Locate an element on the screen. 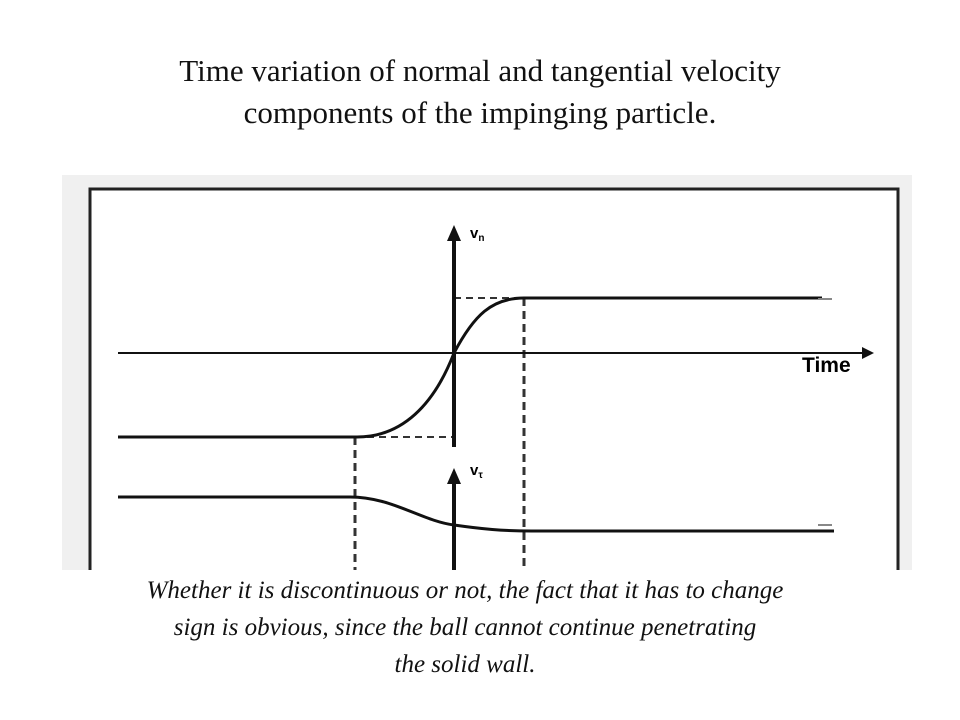  vn-symbol: v is located at coordinates (474, 233).